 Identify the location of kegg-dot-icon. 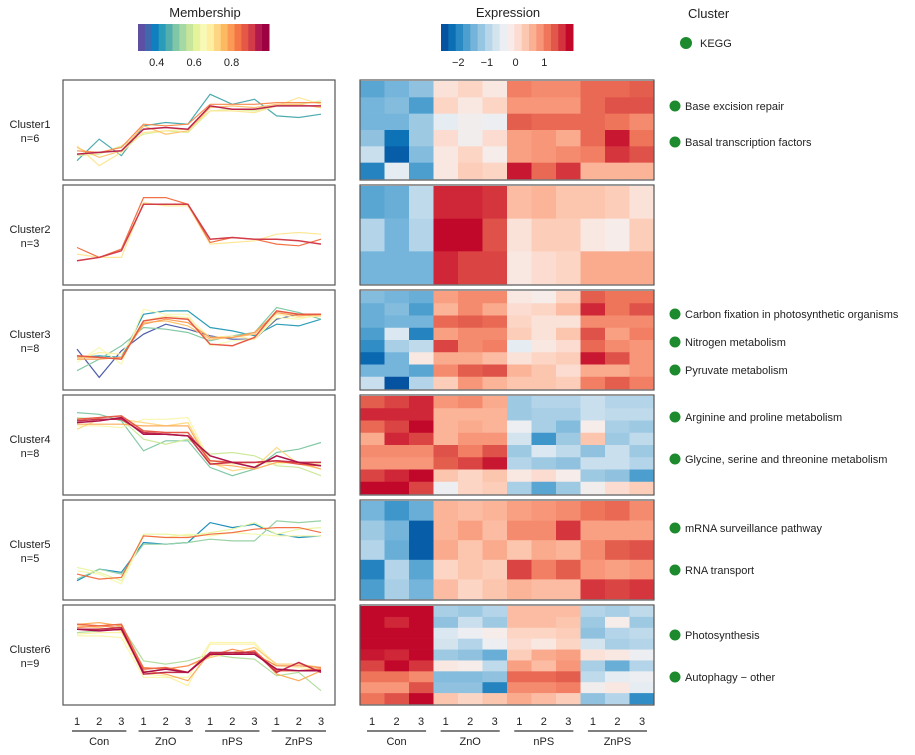
(675, 314).